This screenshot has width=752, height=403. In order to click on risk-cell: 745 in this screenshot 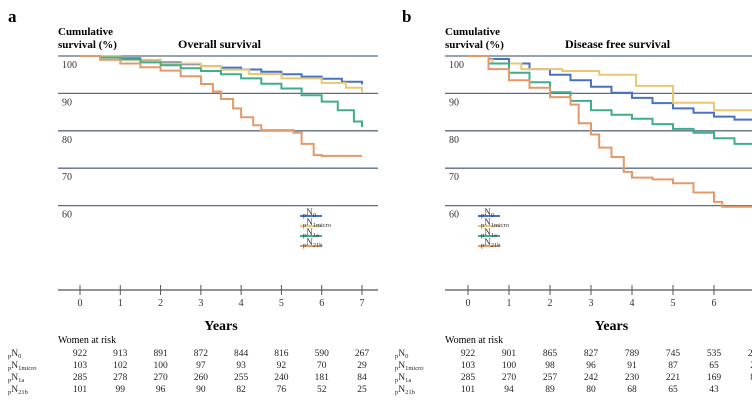, I will do `click(673, 354)`.